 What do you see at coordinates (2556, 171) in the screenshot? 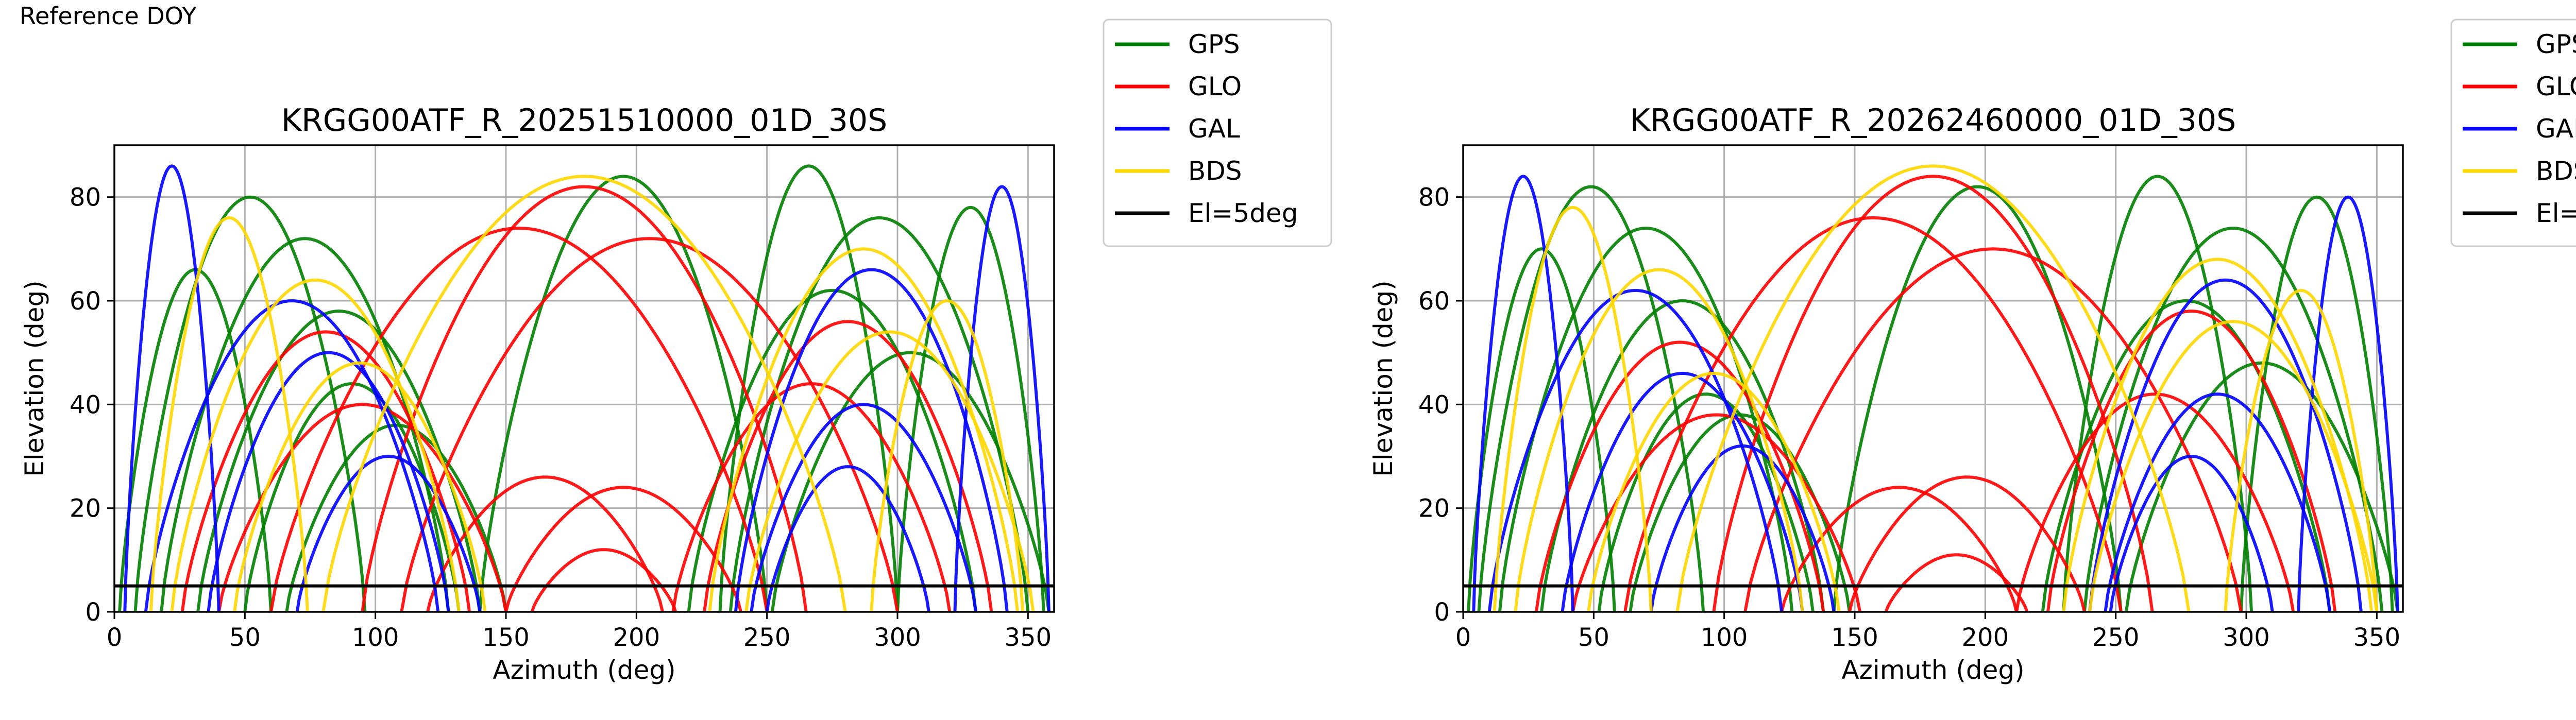
I see `legend-label: BDS` at bounding box center [2556, 171].